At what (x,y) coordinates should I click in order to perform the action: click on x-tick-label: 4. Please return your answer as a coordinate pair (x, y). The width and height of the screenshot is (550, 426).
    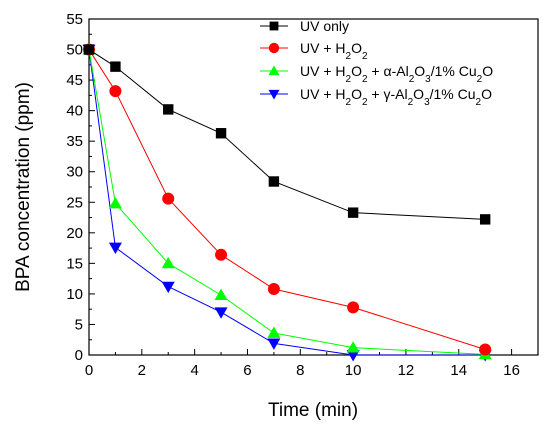
    Looking at the image, I should click on (194, 370).